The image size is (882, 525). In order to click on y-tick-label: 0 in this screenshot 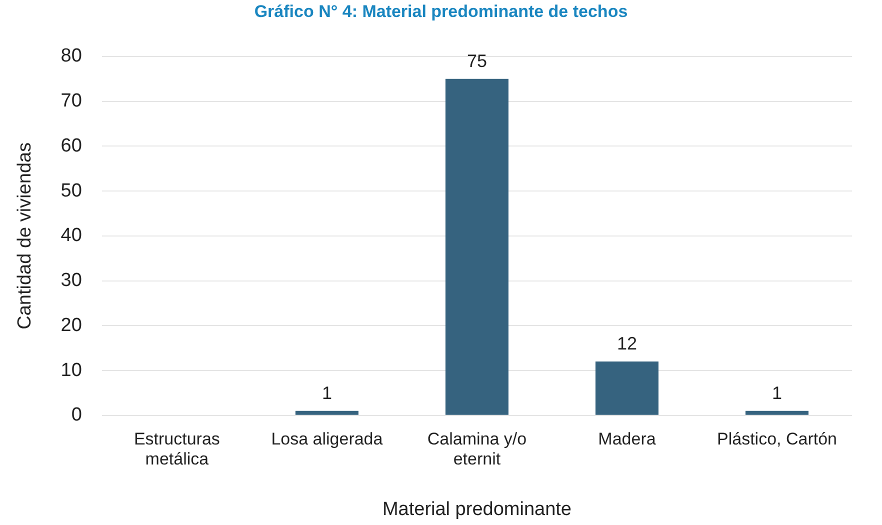, I will do `click(76, 415)`.